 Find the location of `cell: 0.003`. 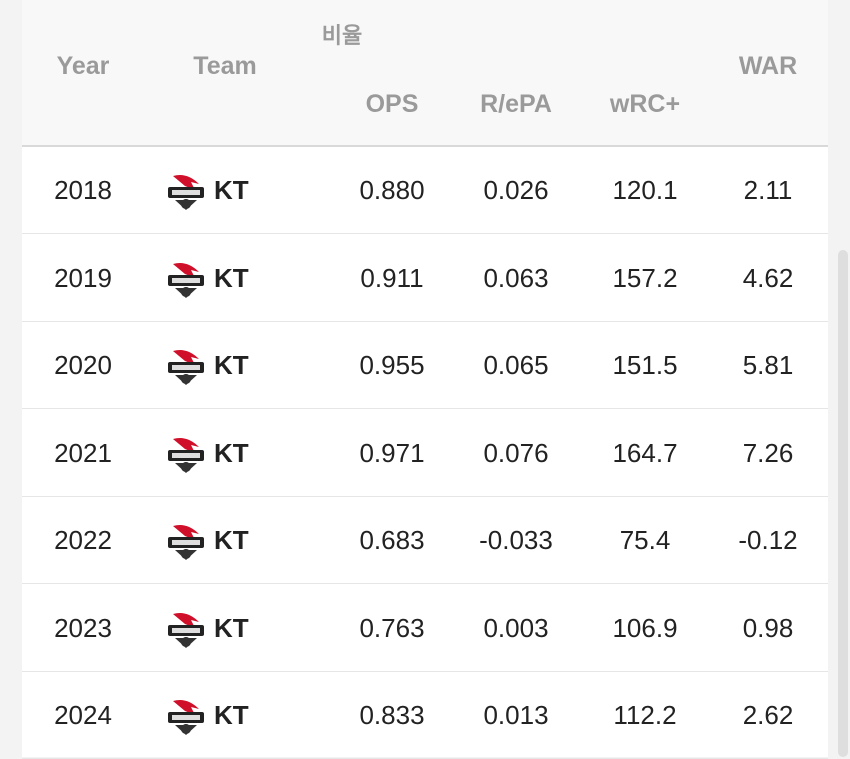

cell: 0.003 is located at coordinates (516, 627).